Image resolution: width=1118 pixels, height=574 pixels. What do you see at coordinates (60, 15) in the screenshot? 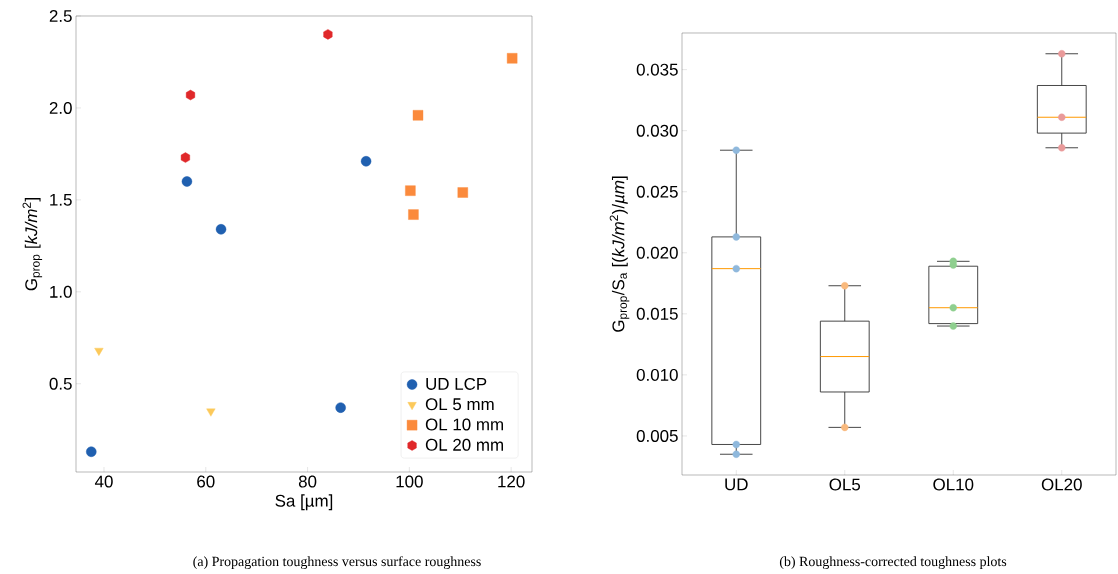
I see `y-tick-label: 2.5` at bounding box center [60, 15].